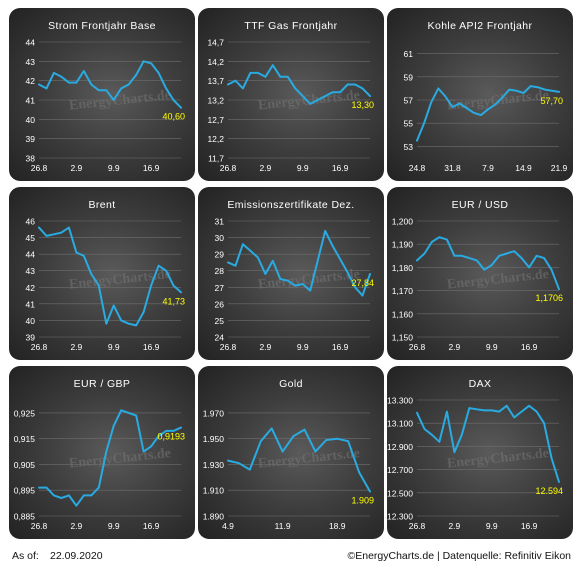  I want to click on y-tick-label: 1,150, so click(403, 338).